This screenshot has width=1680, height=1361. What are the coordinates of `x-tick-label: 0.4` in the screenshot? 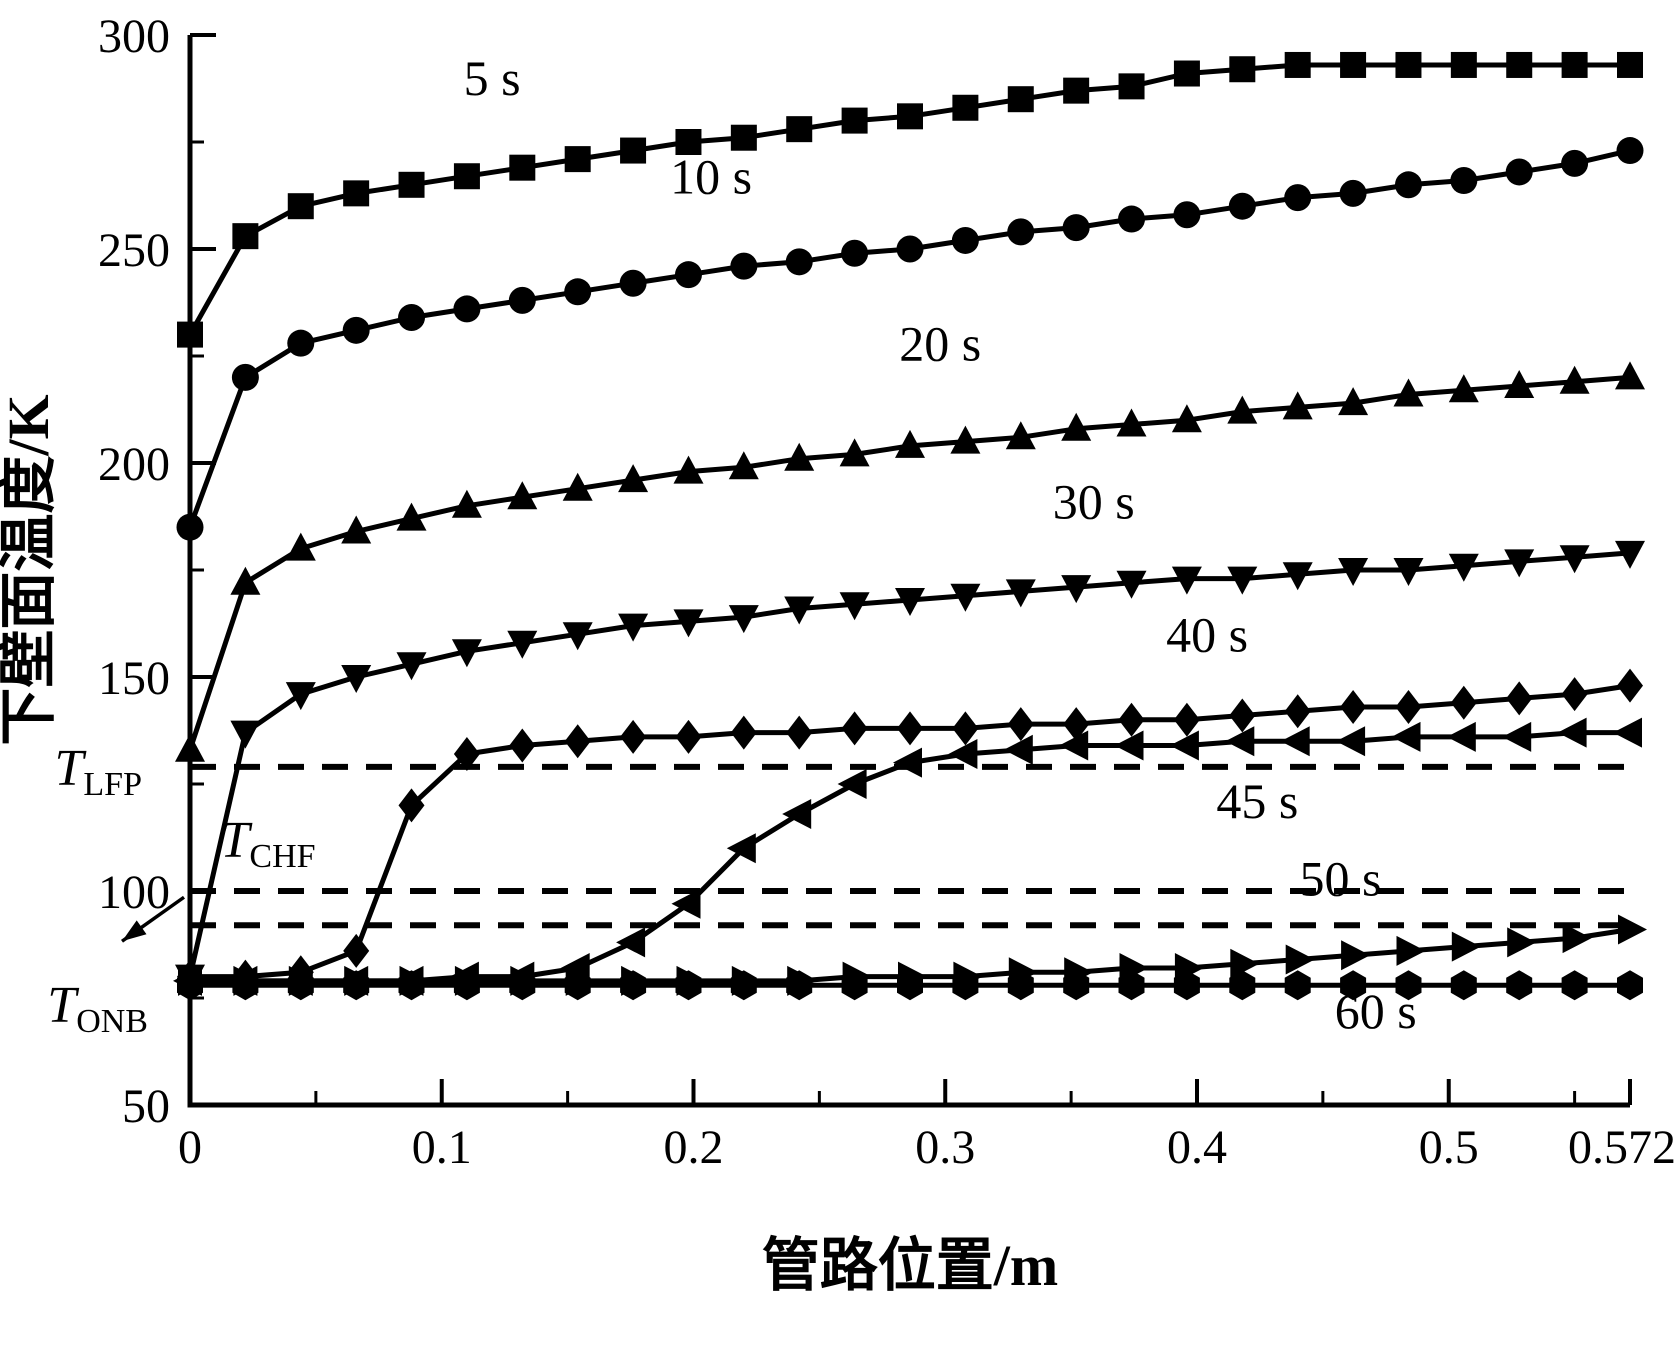 It's located at (1197, 1147).